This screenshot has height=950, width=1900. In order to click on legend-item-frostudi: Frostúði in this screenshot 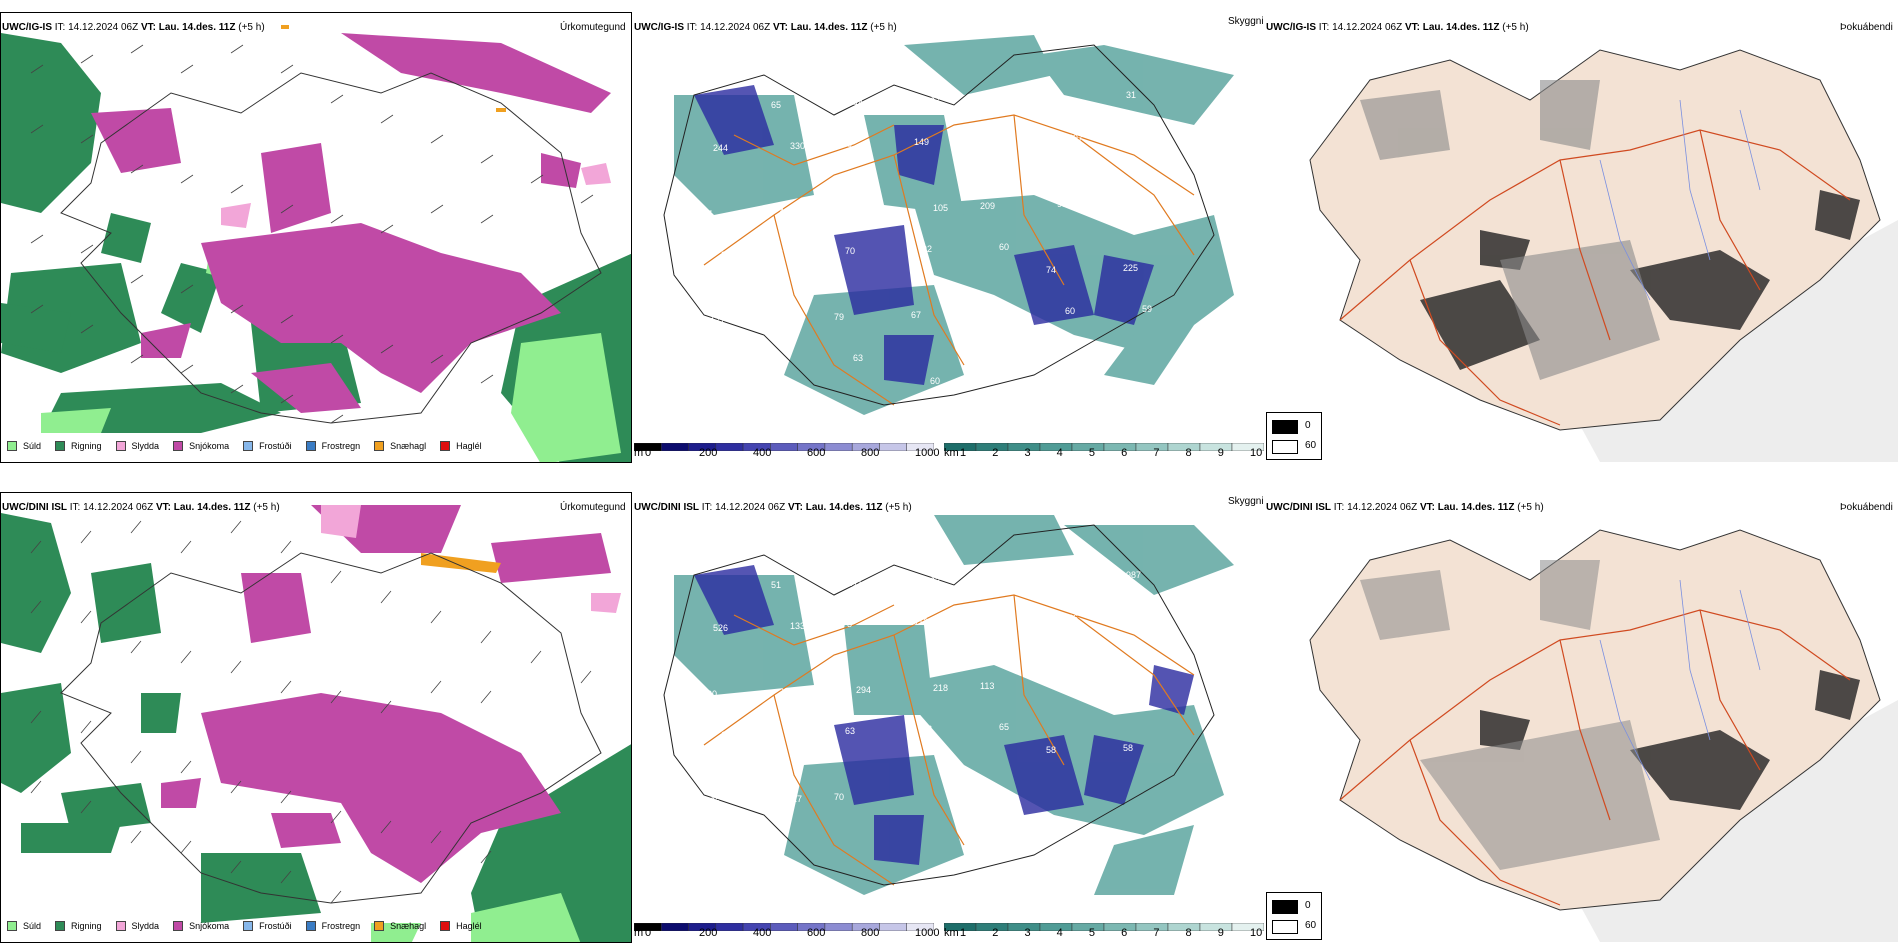, I will do `click(267, 926)`.